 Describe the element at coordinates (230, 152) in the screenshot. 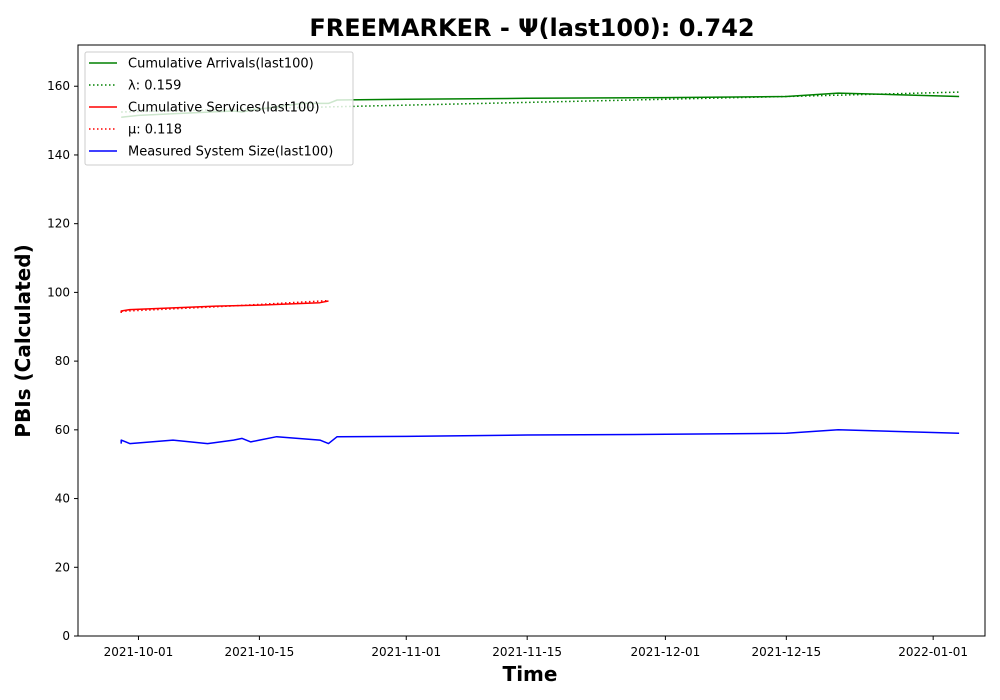

I see `legend-label: Measured System Size(last100)` at that location.